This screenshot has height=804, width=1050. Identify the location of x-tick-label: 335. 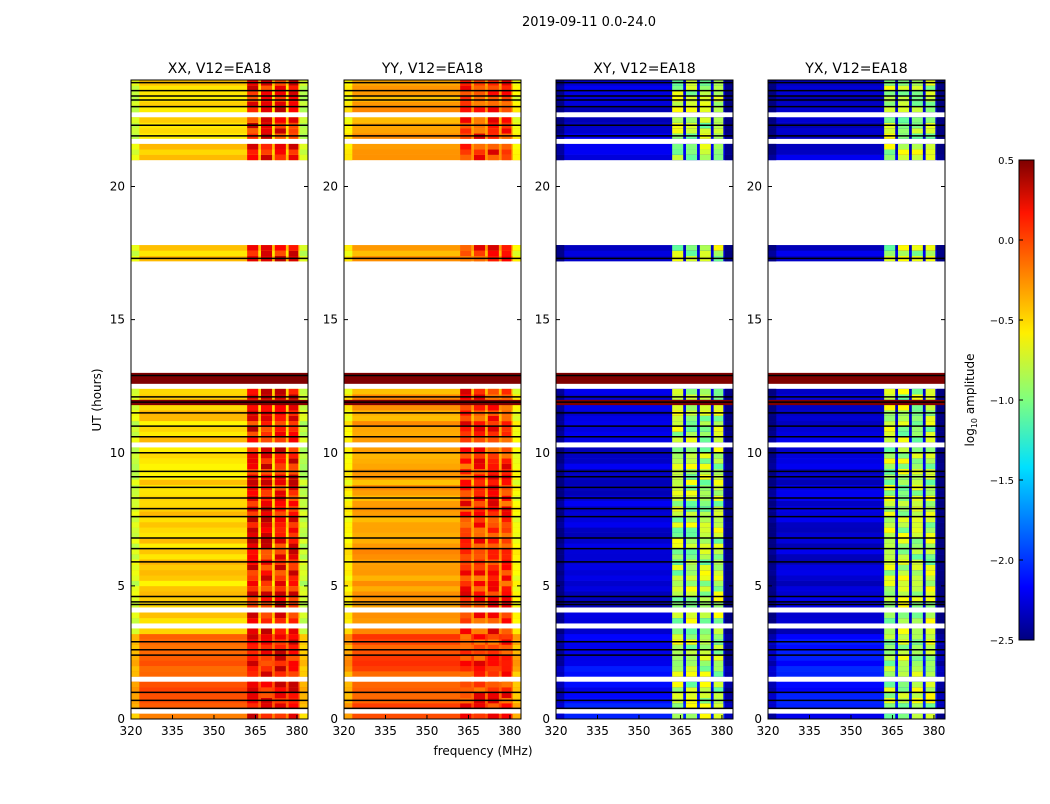
(385, 731).